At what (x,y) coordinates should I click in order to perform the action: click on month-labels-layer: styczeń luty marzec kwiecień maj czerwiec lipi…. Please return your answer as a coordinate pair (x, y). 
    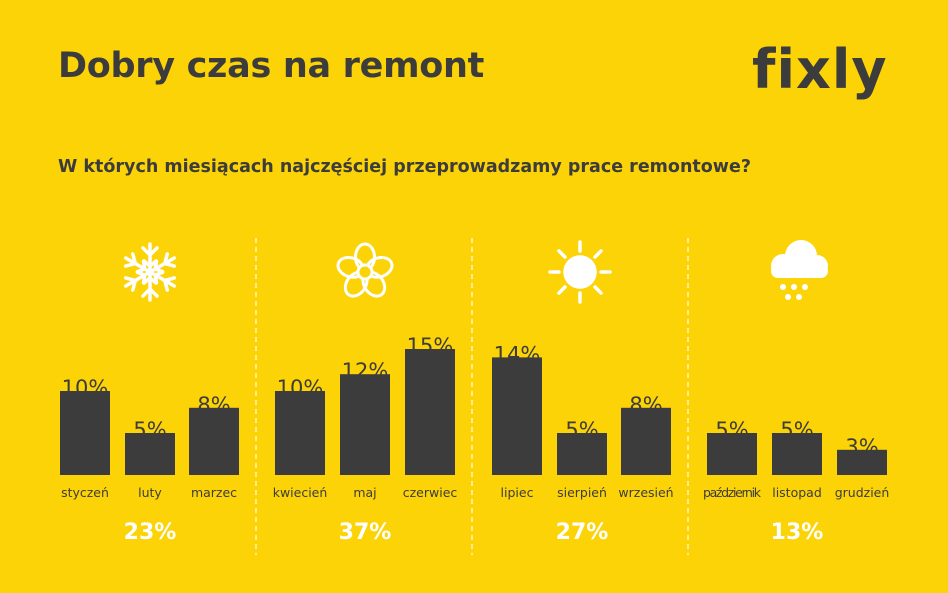
    Looking at the image, I should click on (475, 492).